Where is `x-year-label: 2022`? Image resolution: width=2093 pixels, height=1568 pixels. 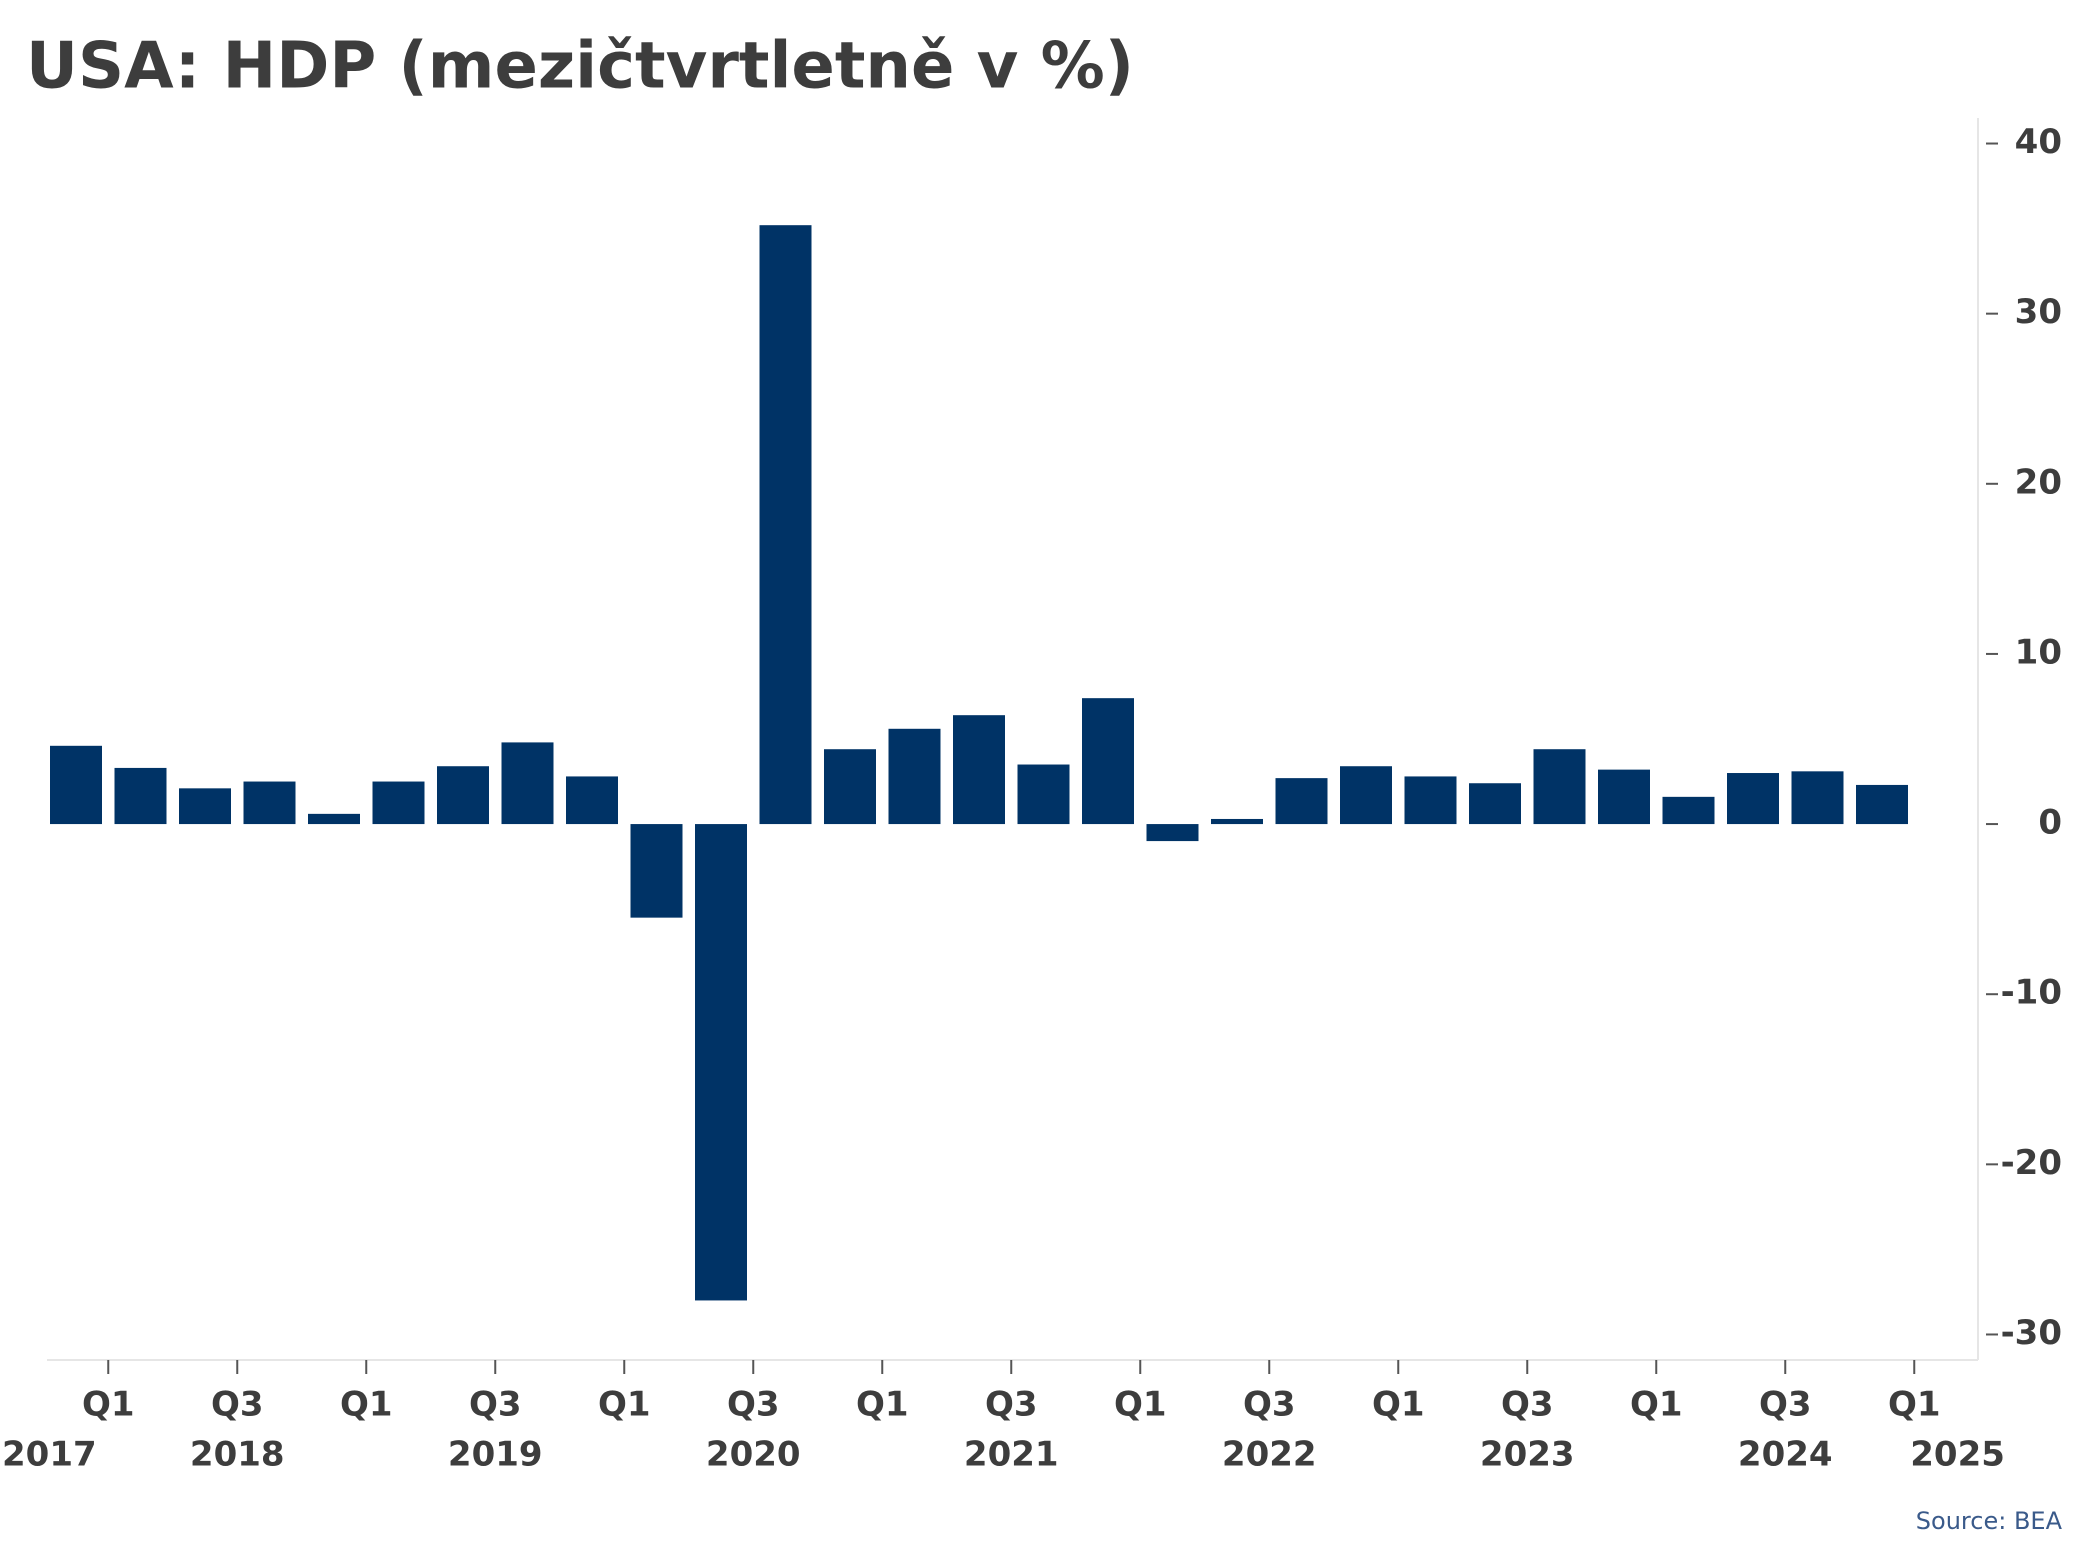
x-year-label: 2022 is located at coordinates (1269, 1455).